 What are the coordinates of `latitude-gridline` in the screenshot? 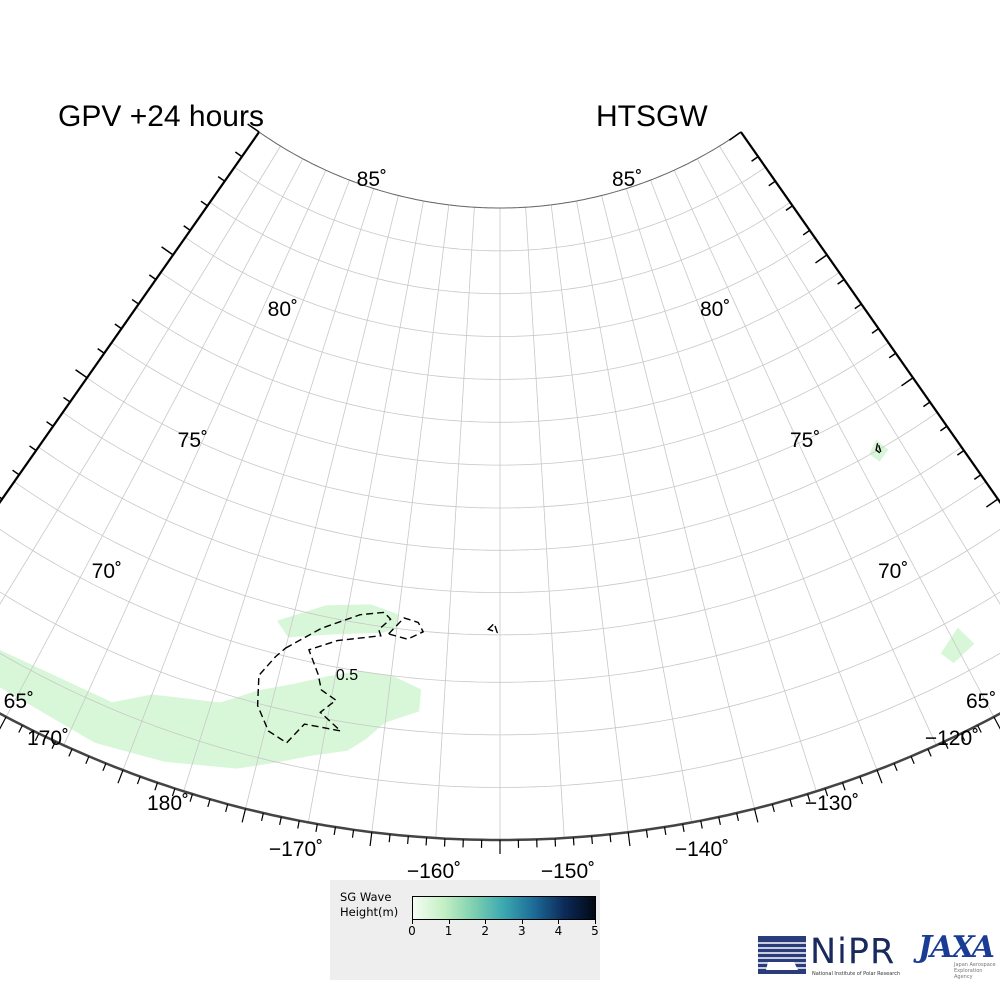 It's located at (500, 170).